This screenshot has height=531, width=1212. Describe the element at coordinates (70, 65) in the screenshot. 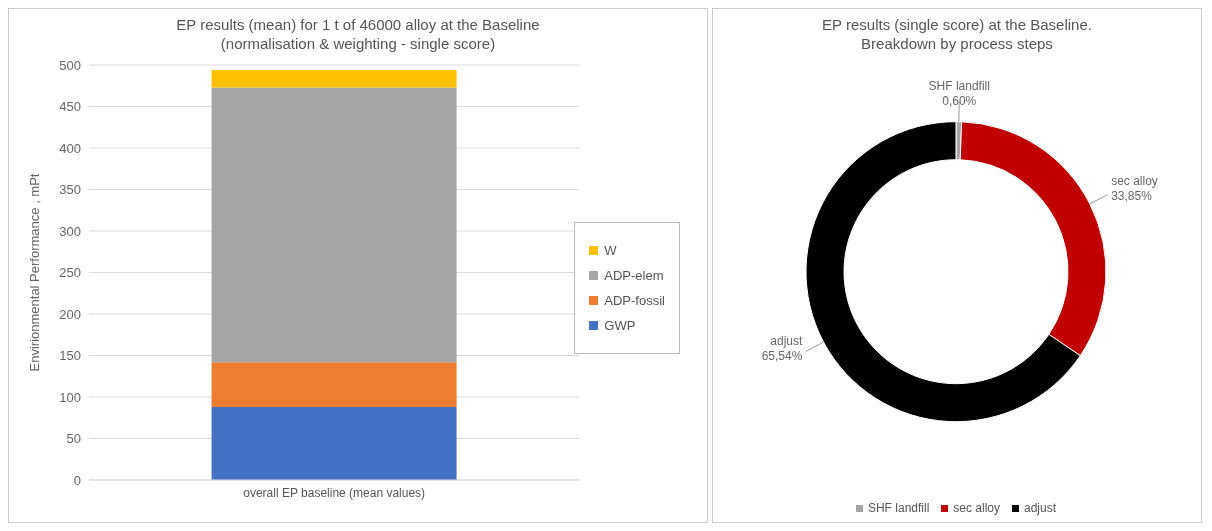

I see `y-tick-label: 500` at that location.